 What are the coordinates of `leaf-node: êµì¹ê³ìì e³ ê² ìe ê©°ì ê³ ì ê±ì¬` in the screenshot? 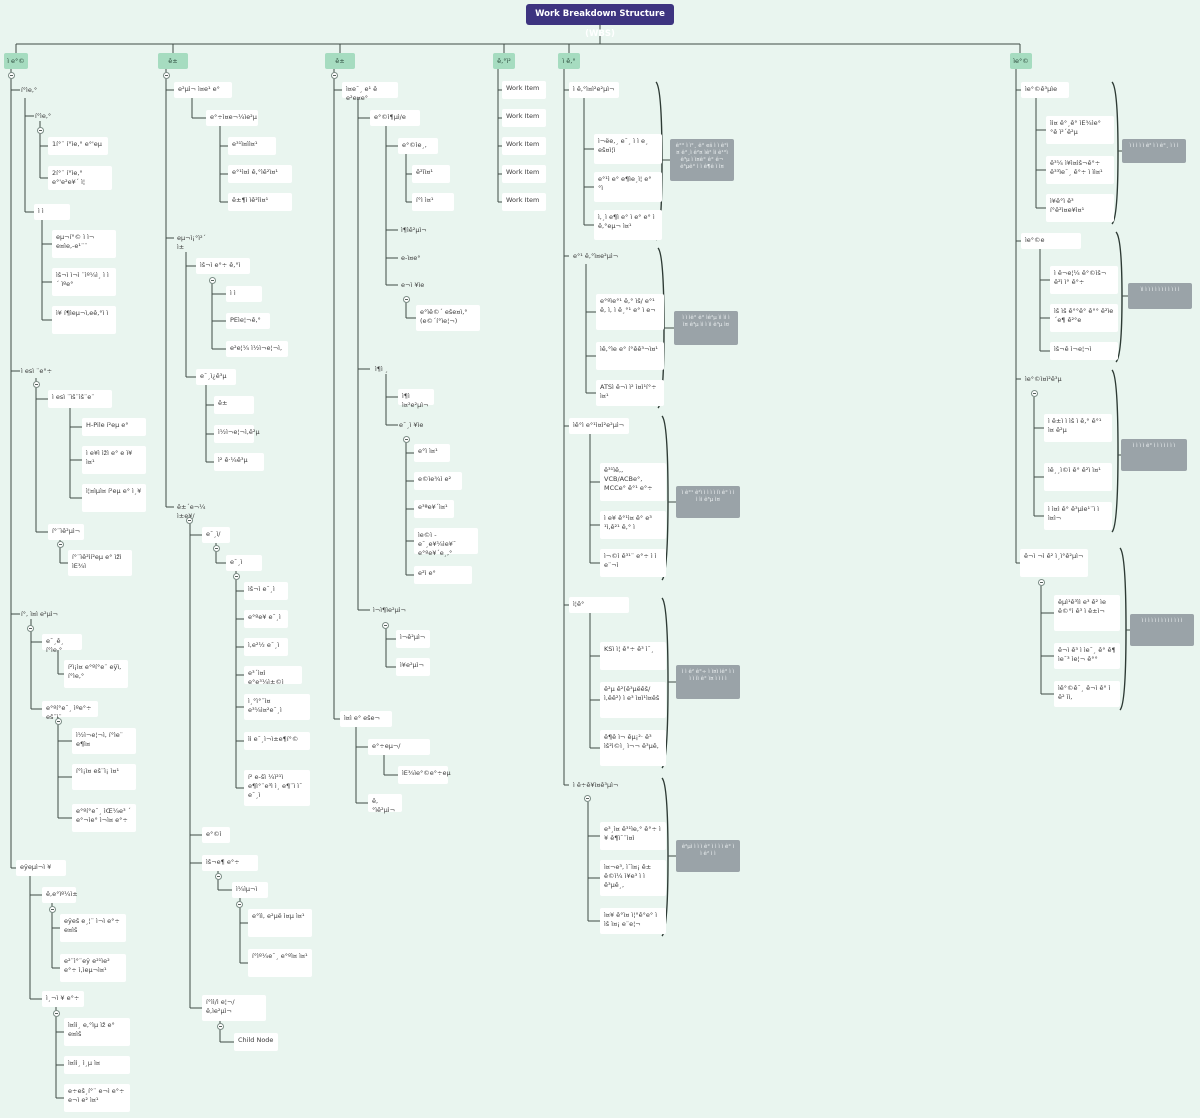 It's located at (1087, 613).